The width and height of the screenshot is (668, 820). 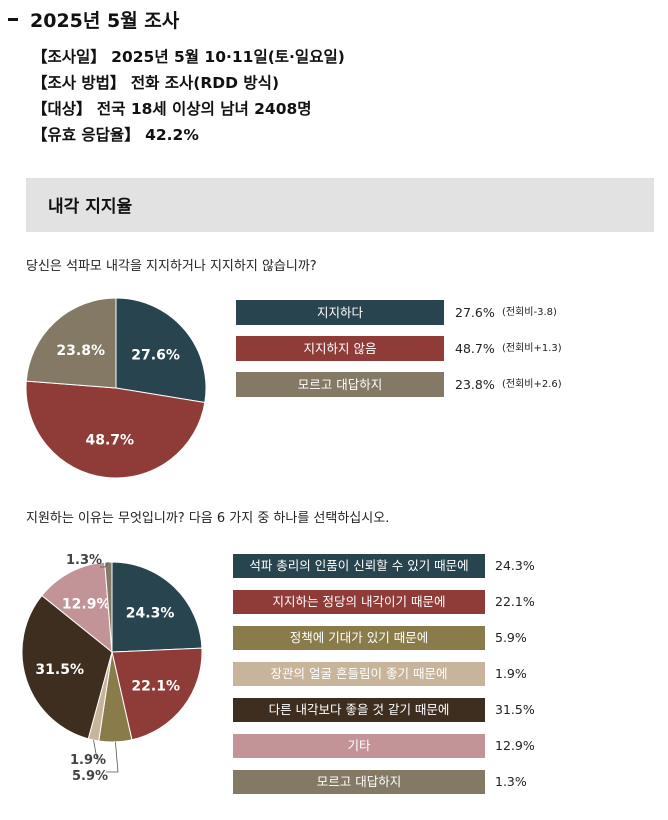 I want to click on legend-item: 지지하는 정당의 내각이기 때문에, so click(x=359, y=602).